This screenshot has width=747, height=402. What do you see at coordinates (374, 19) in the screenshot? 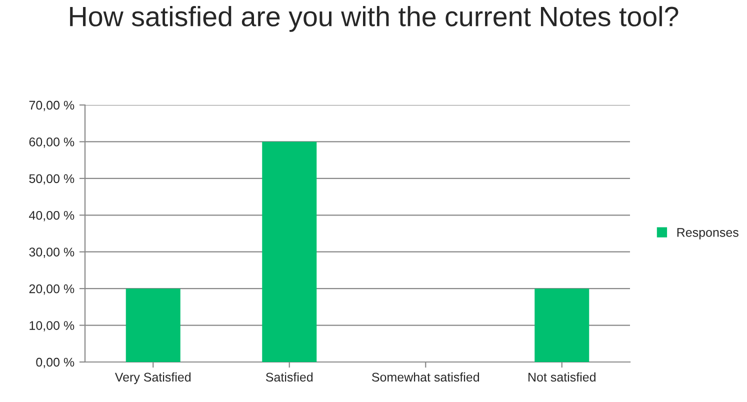
I see `chart-title: How satisfied are you with the current Notes tool?` at bounding box center [374, 19].